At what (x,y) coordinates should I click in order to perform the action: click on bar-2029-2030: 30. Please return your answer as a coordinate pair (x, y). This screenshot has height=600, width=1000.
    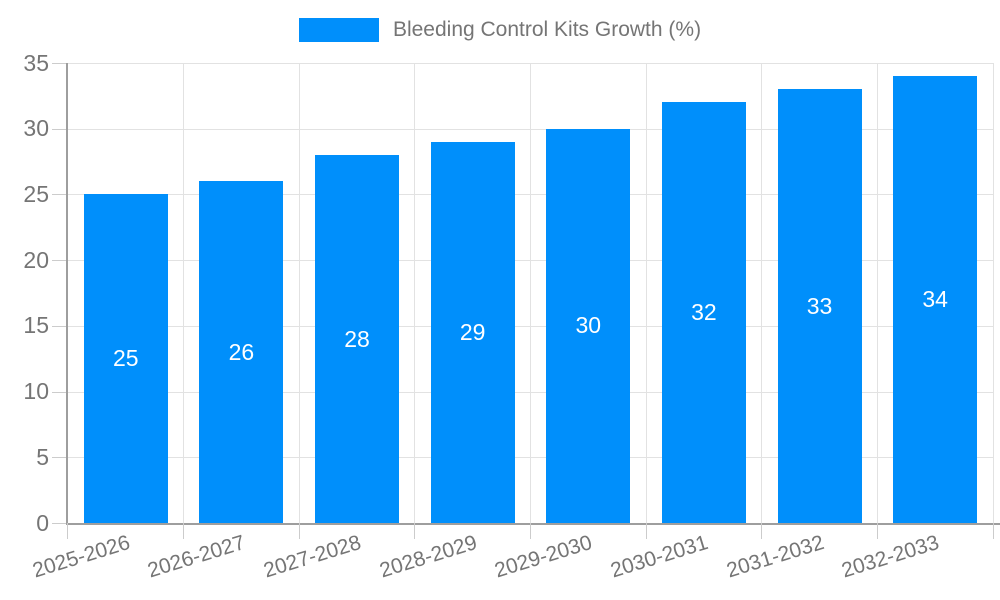
    Looking at the image, I should click on (588, 325).